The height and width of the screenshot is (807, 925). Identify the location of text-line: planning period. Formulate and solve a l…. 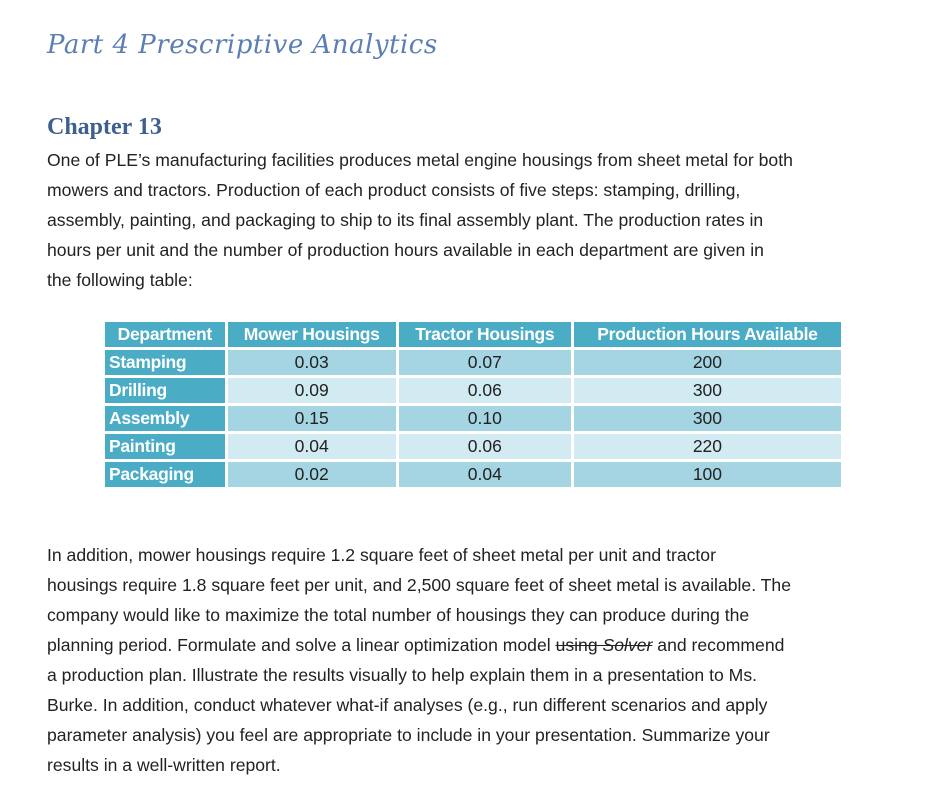
(419, 645).